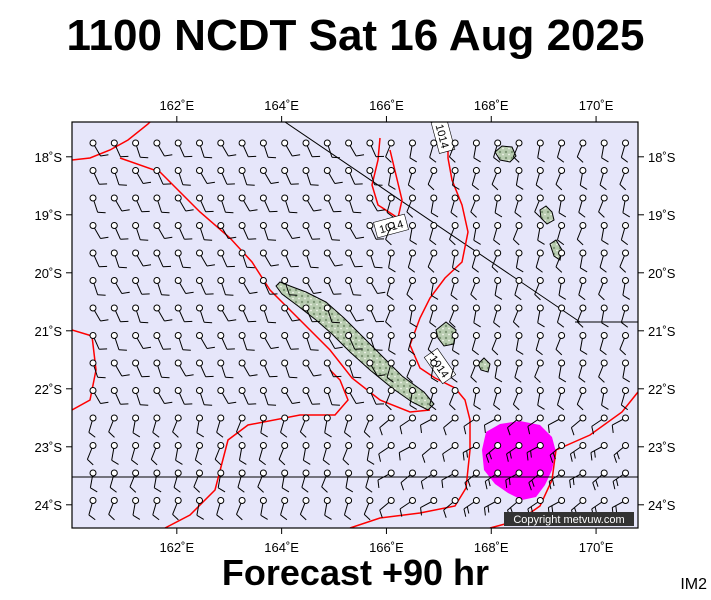 This screenshot has width=711, height=600. I want to click on boundary-line, so click(432, 222).